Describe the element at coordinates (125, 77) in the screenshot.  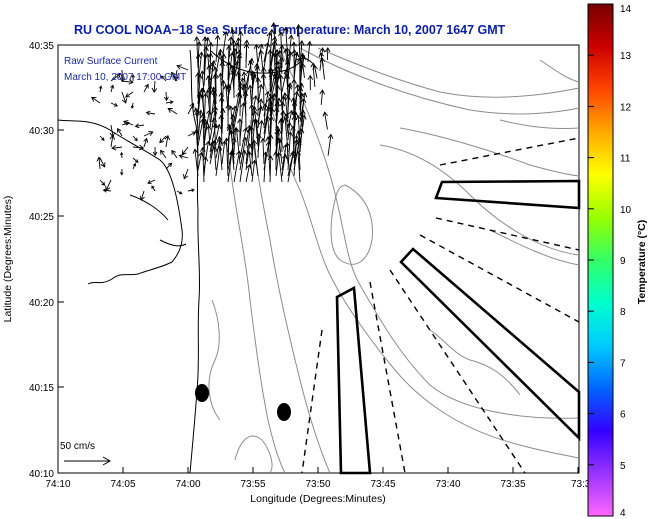
I see `annotation-line-2: March 10, 2007 17:00 GMT` at that location.